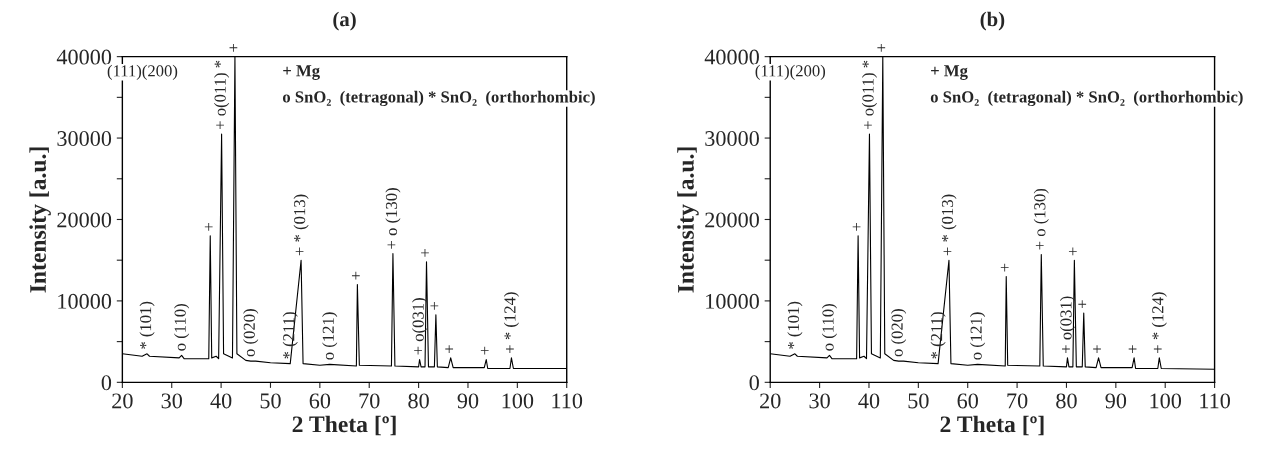  Describe the element at coordinates (992, 21) in the screenshot. I see `chart-title: (b)` at that location.